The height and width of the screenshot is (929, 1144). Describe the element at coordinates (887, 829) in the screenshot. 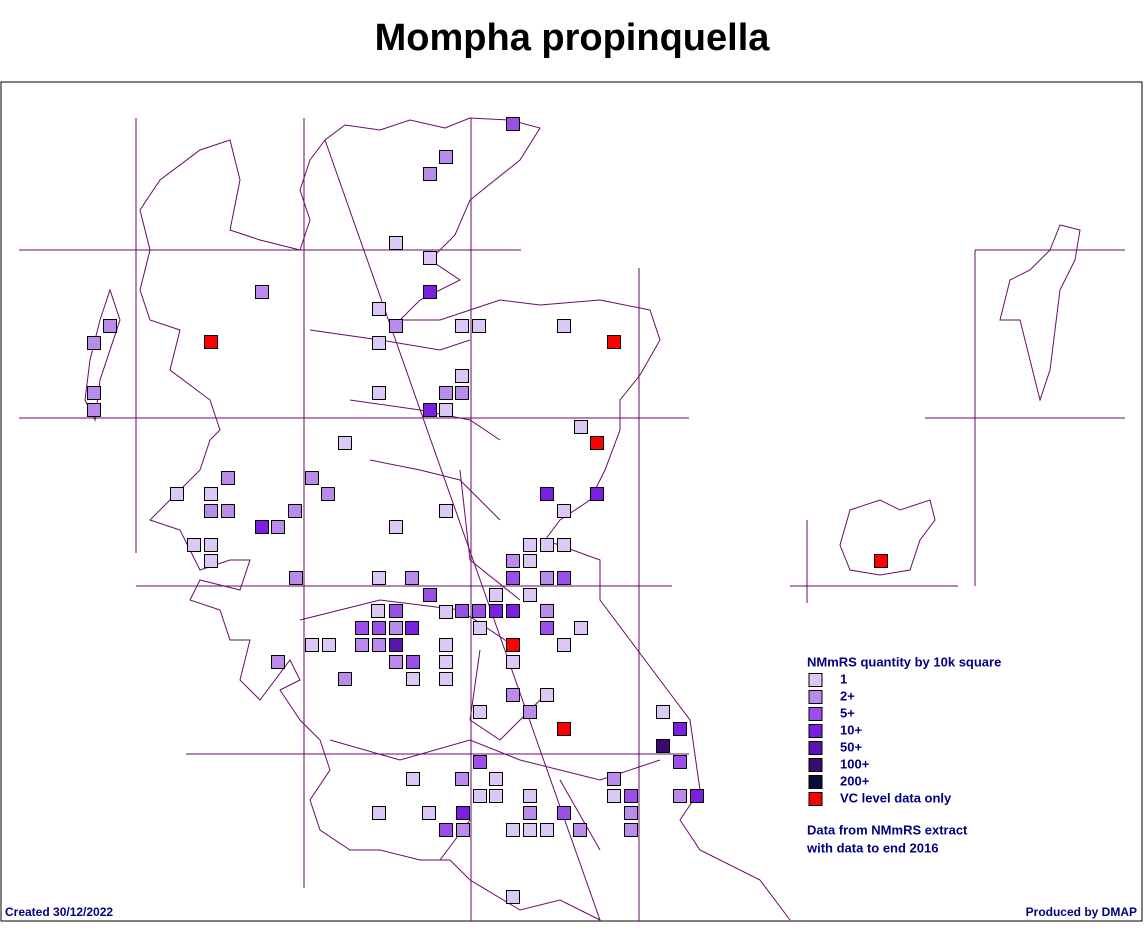

I see `note: Data from NMmRS extract` at that location.